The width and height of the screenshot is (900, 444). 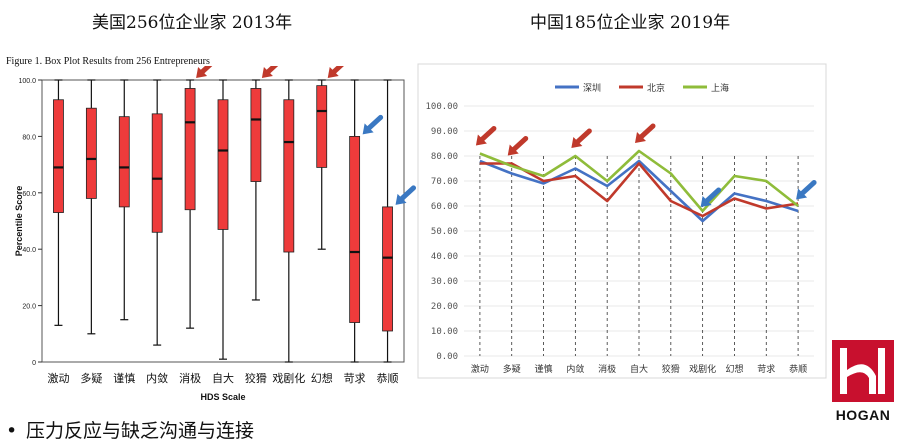 I want to click on box-x-tick-label: 狡猾, so click(x=256, y=378).